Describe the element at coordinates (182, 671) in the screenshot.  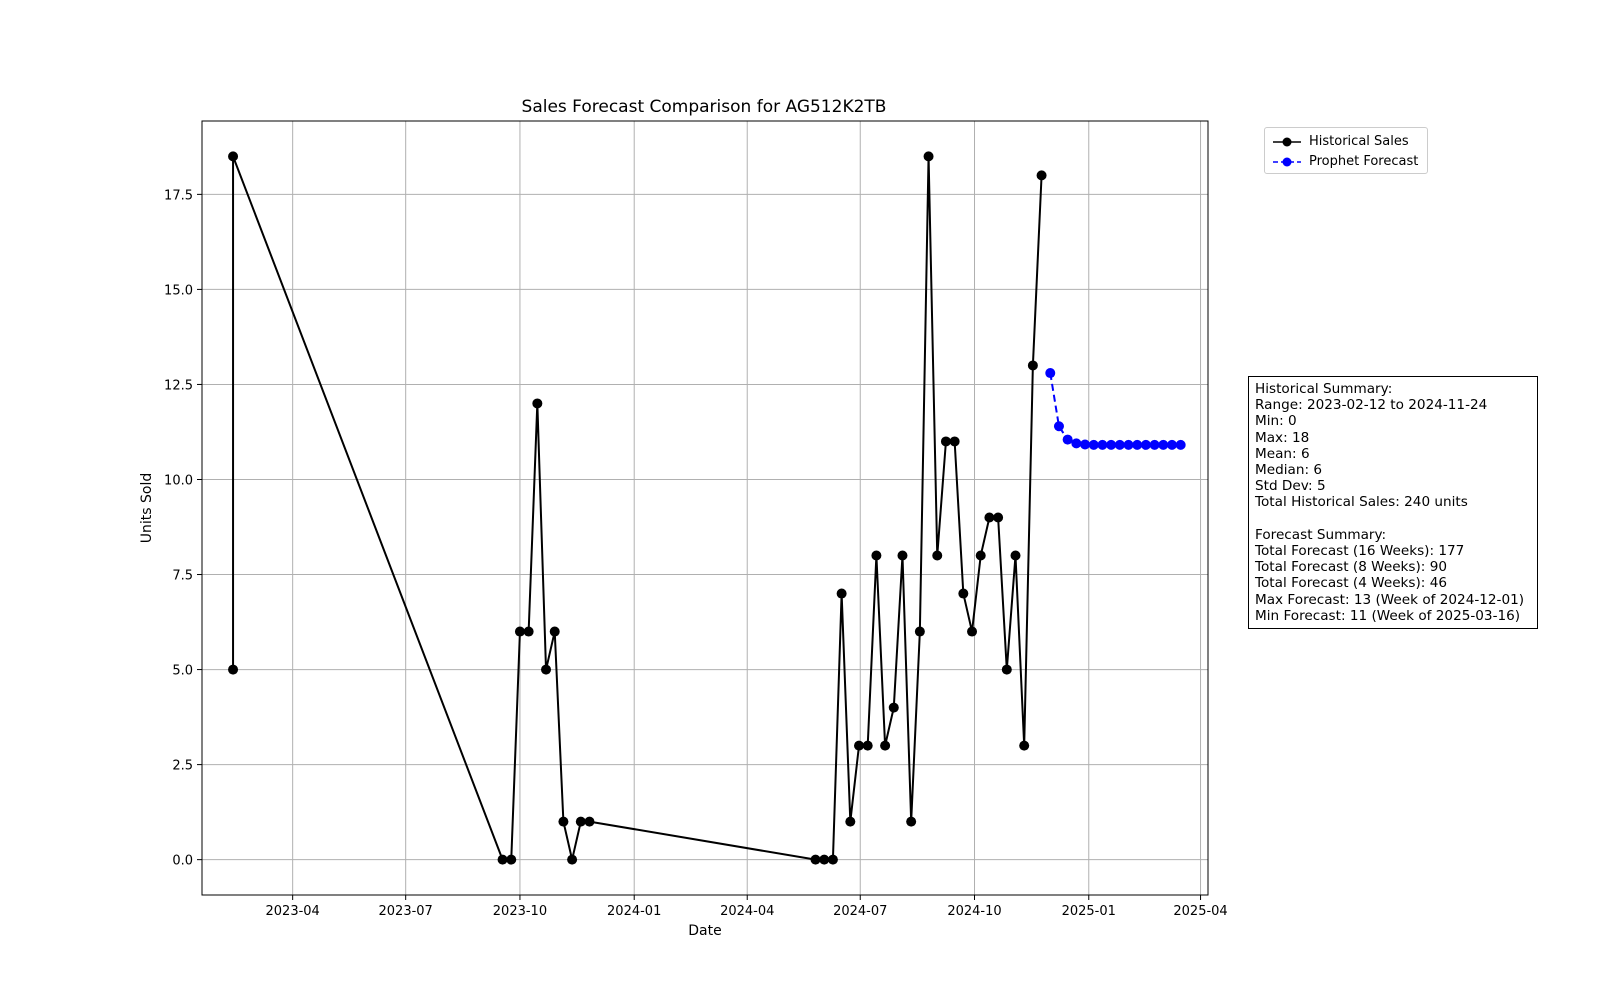
I see `y-tick-label: 5.0` at that location.